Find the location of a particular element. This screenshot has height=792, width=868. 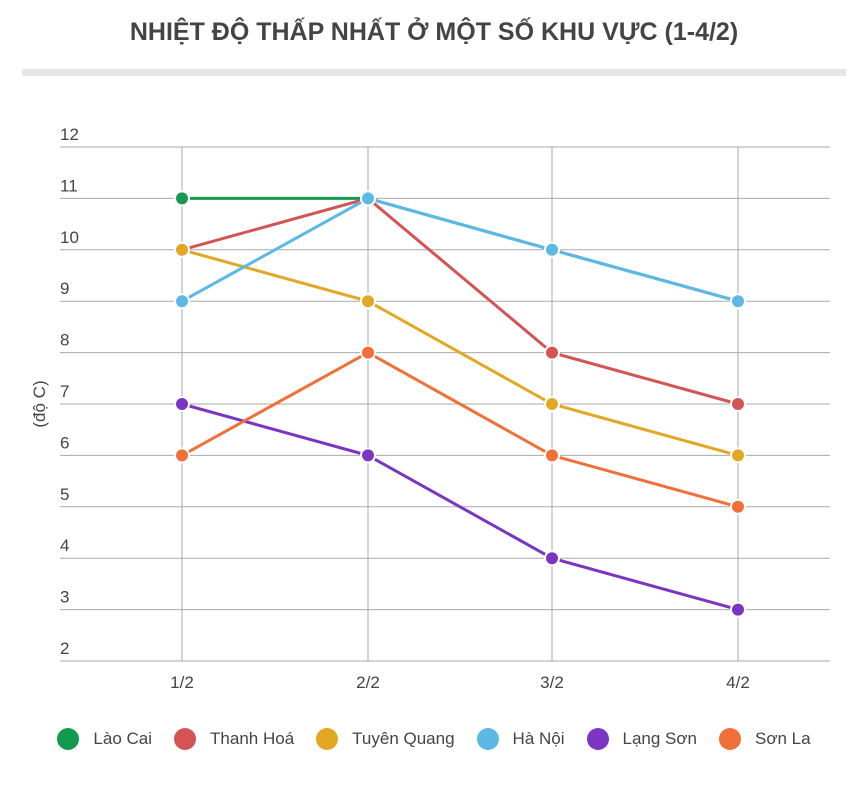

y-tick-label: 12 is located at coordinates (69, 134).